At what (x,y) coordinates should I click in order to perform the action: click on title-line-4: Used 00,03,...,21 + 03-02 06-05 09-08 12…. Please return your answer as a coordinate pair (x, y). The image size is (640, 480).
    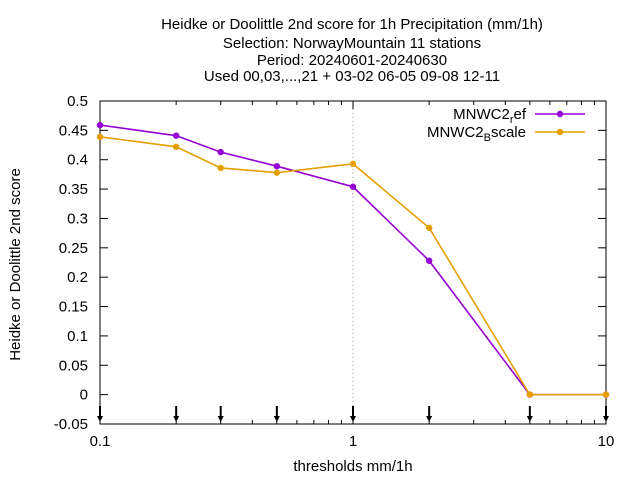
    Looking at the image, I should click on (352, 76).